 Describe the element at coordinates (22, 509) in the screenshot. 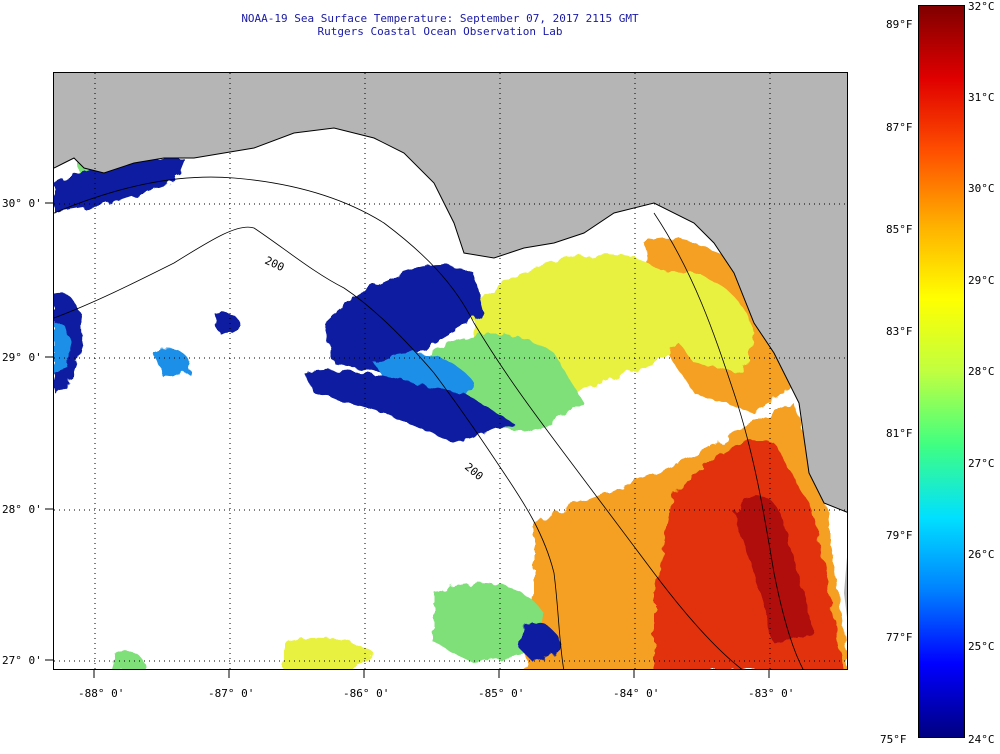

I see `lat-label: 28° 0'` at that location.